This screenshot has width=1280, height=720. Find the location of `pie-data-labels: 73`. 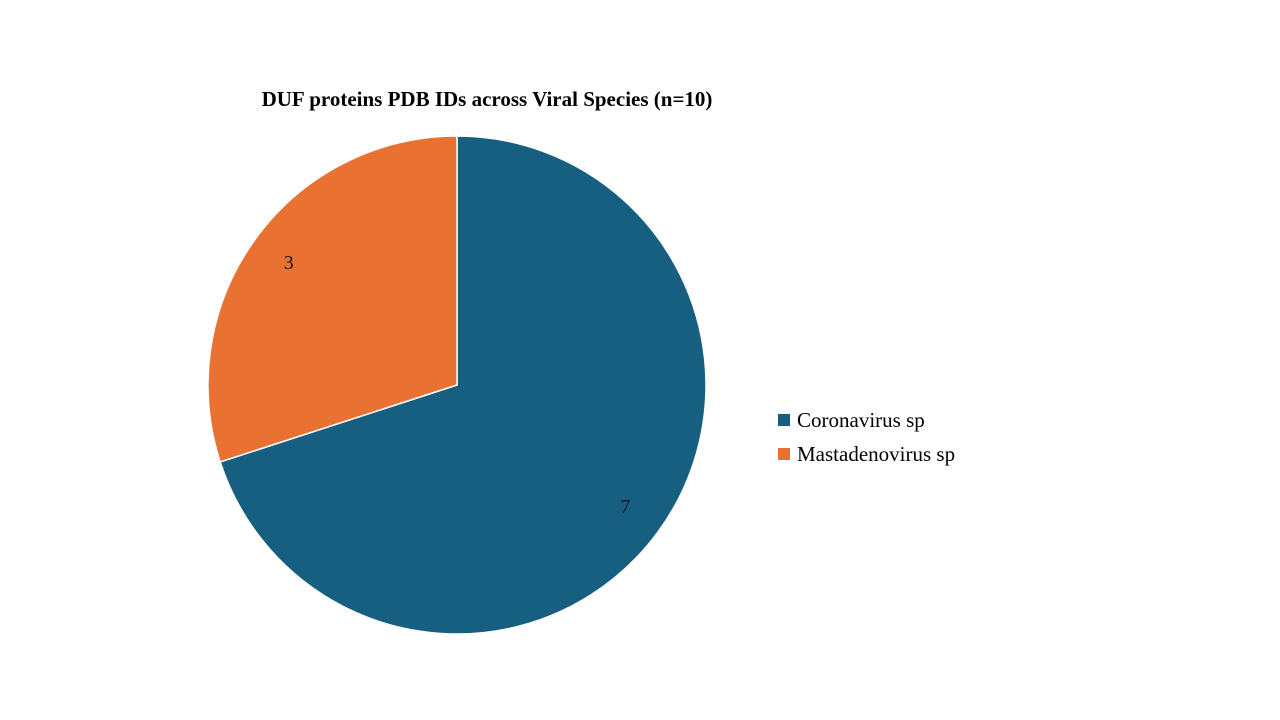

pie-data-labels: 73 is located at coordinates (457, 385).